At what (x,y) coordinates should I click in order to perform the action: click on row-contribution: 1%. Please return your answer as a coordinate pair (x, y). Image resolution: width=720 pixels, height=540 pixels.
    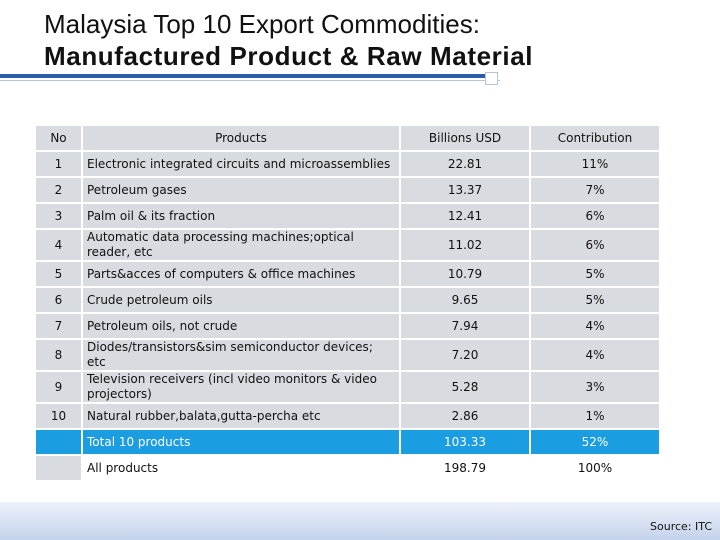
    Looking at the image, I should click on (595, 416).